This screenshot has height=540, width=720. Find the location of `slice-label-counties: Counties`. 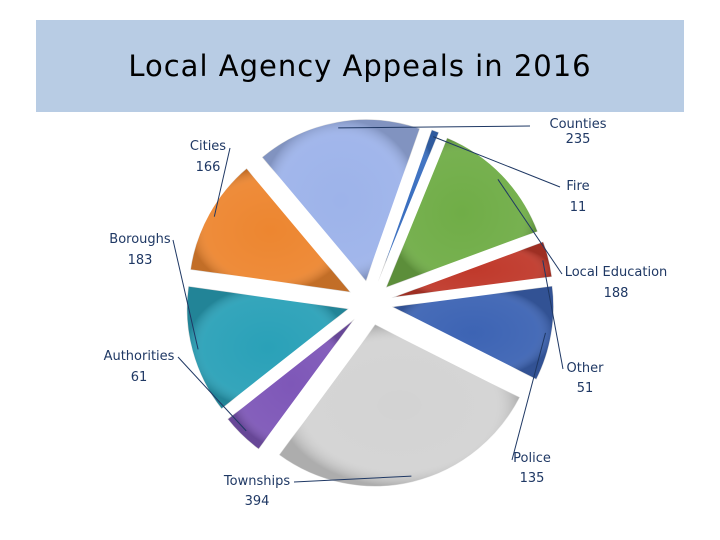

slice-label-counties: Counties is located at coordinates (578, 124).